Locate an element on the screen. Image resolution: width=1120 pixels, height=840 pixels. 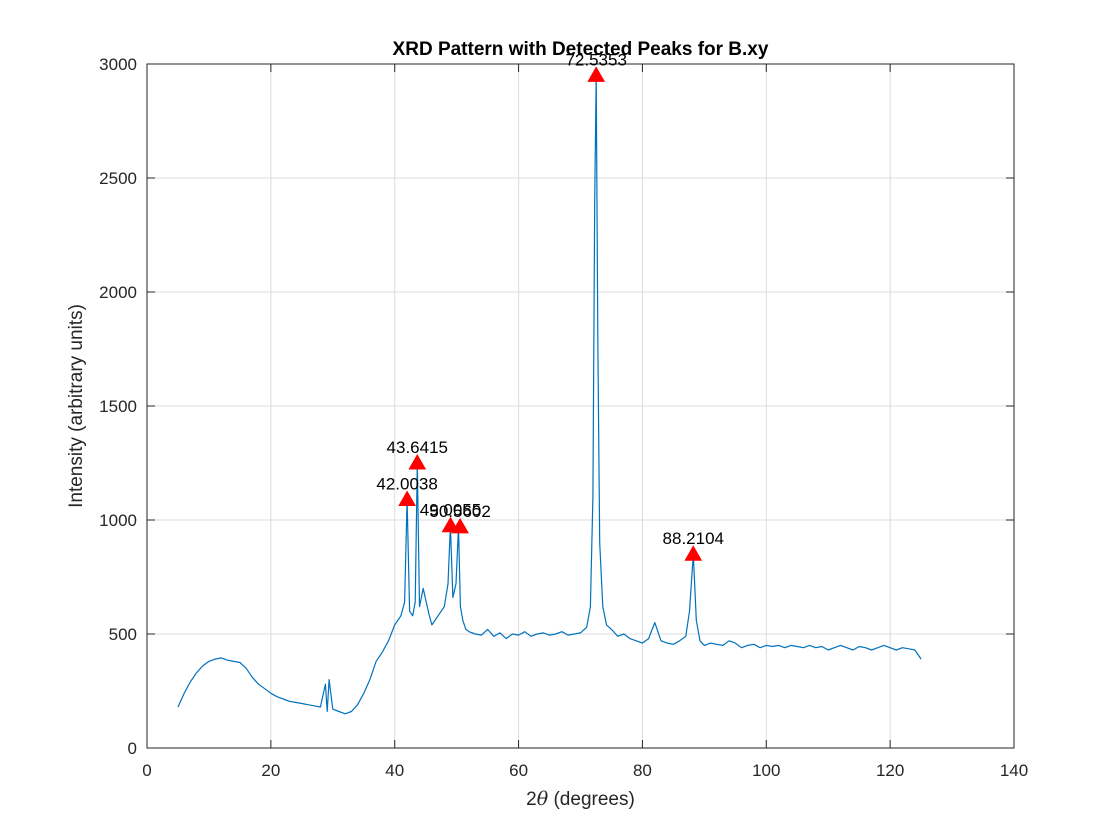
peak-label: 43.6415 is located at coordinates (417, 447).